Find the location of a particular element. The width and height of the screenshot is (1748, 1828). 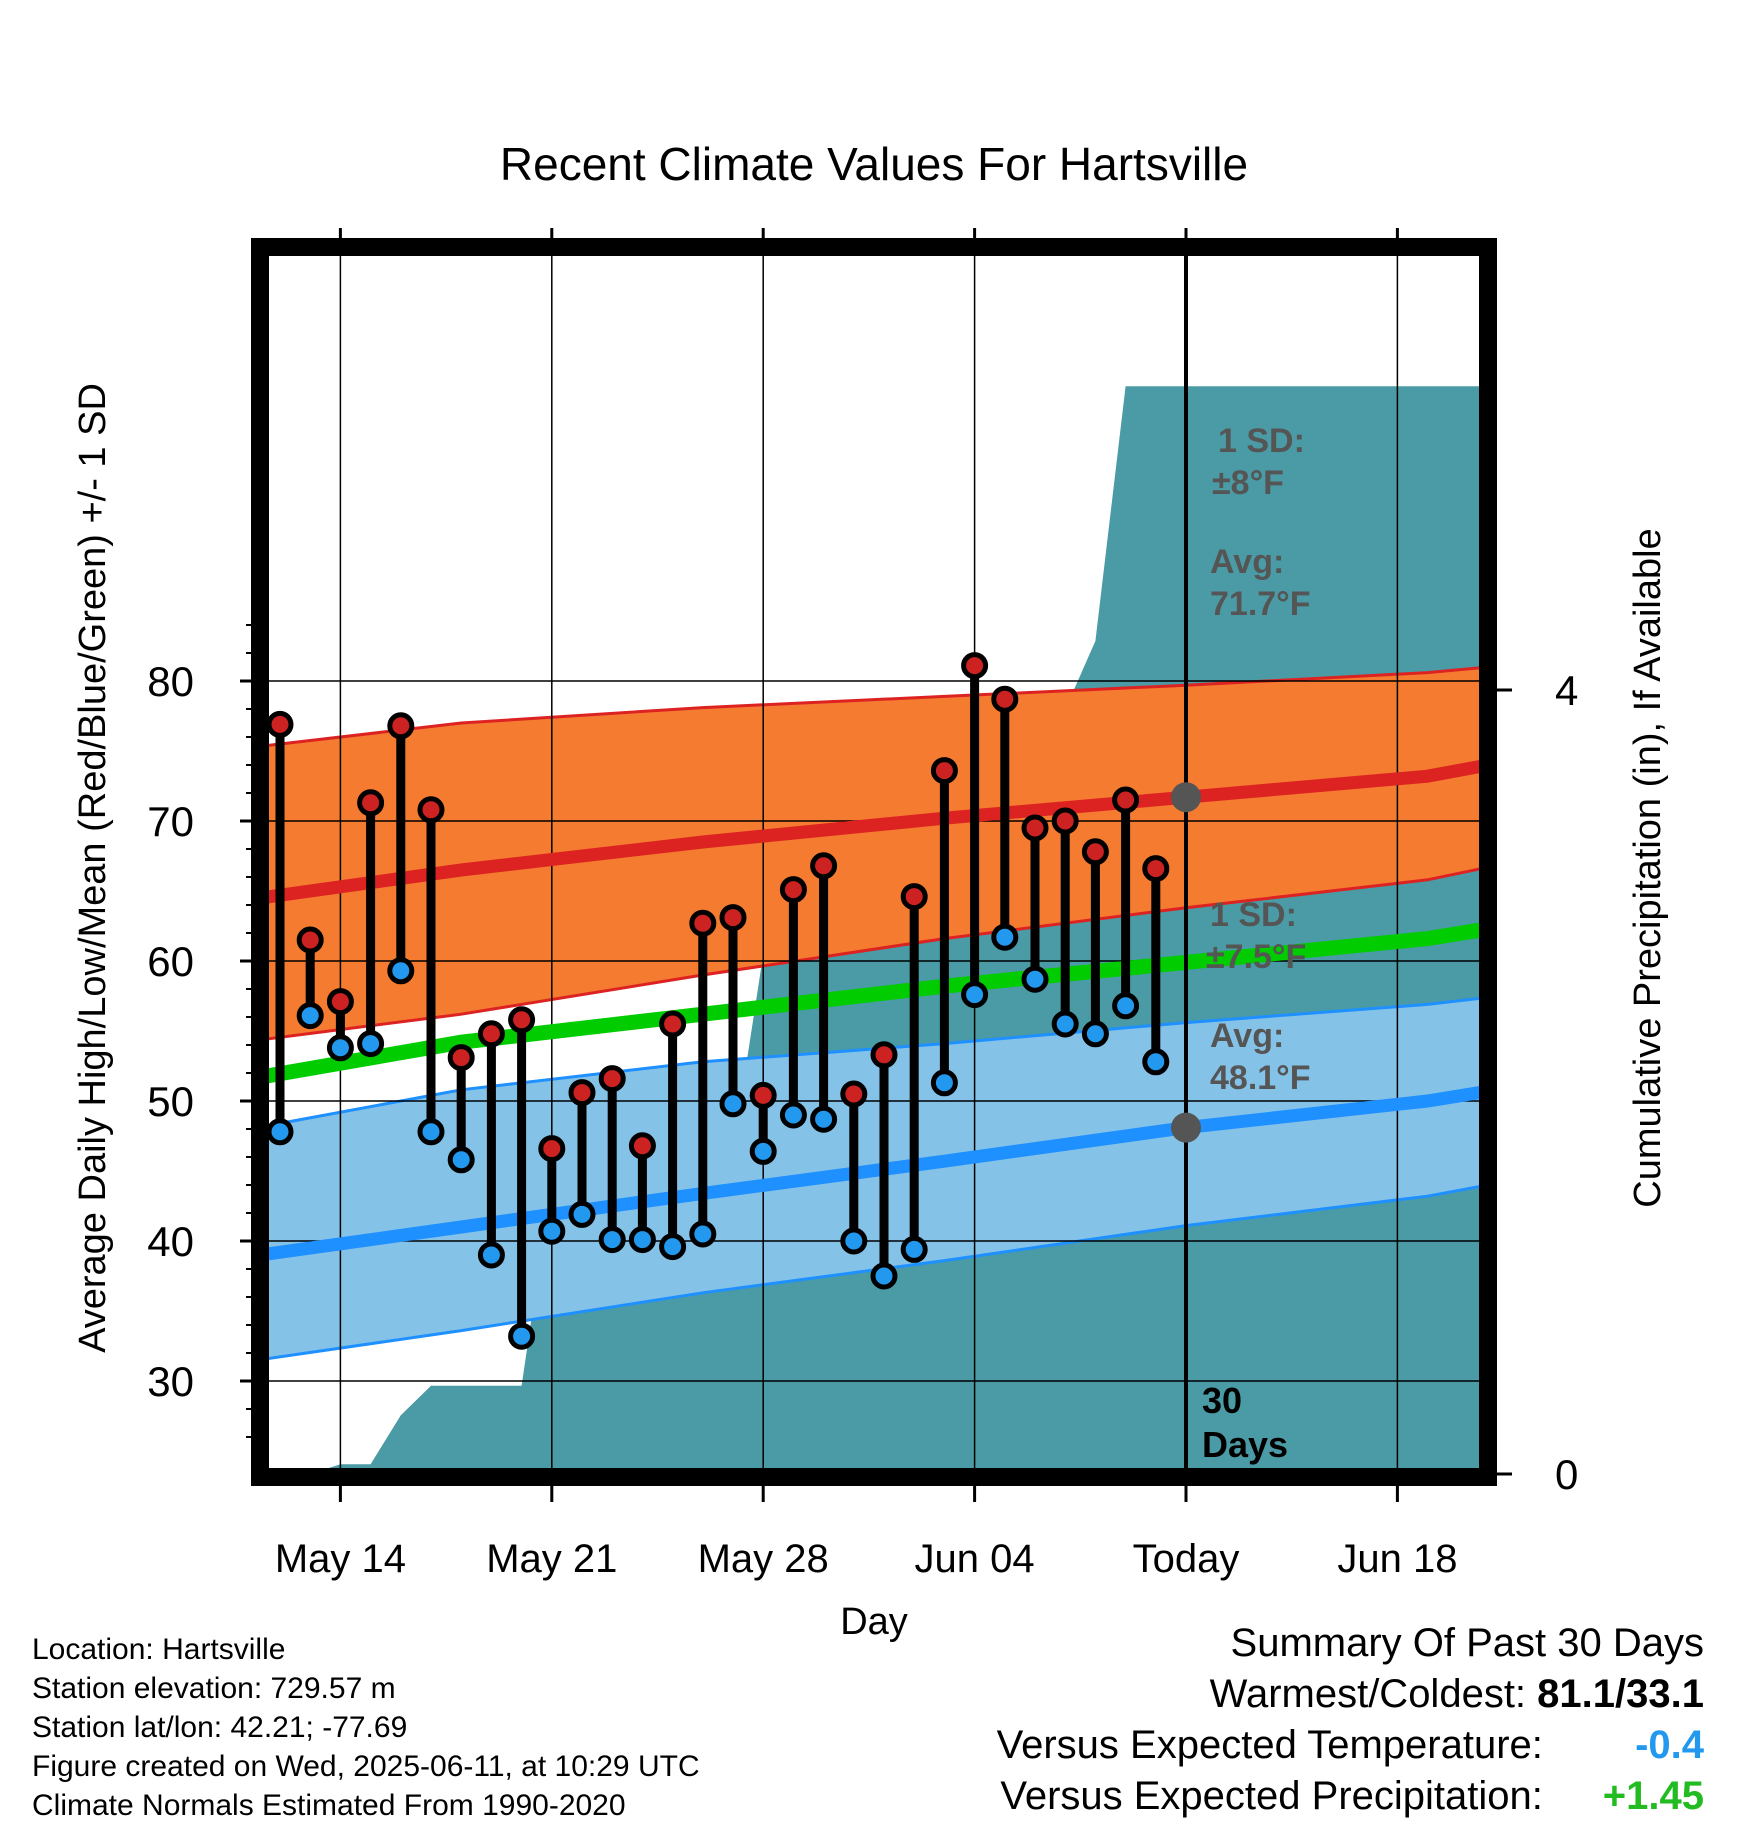

summary-warmest-row: Warmest/Coldest: 81.1/33.1 is located at coordinates (1350, 1694).